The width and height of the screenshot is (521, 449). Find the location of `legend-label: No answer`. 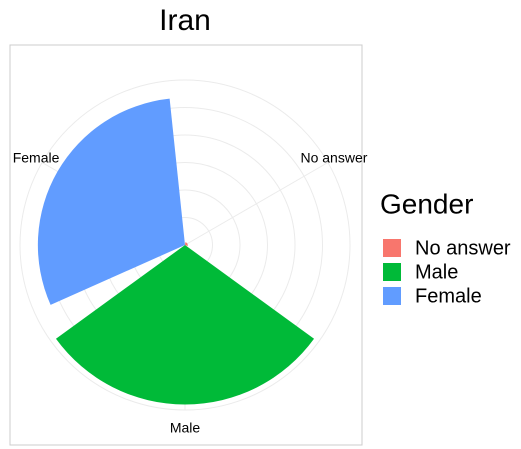

legend-label: No answer is located at coordinates (463, 248).